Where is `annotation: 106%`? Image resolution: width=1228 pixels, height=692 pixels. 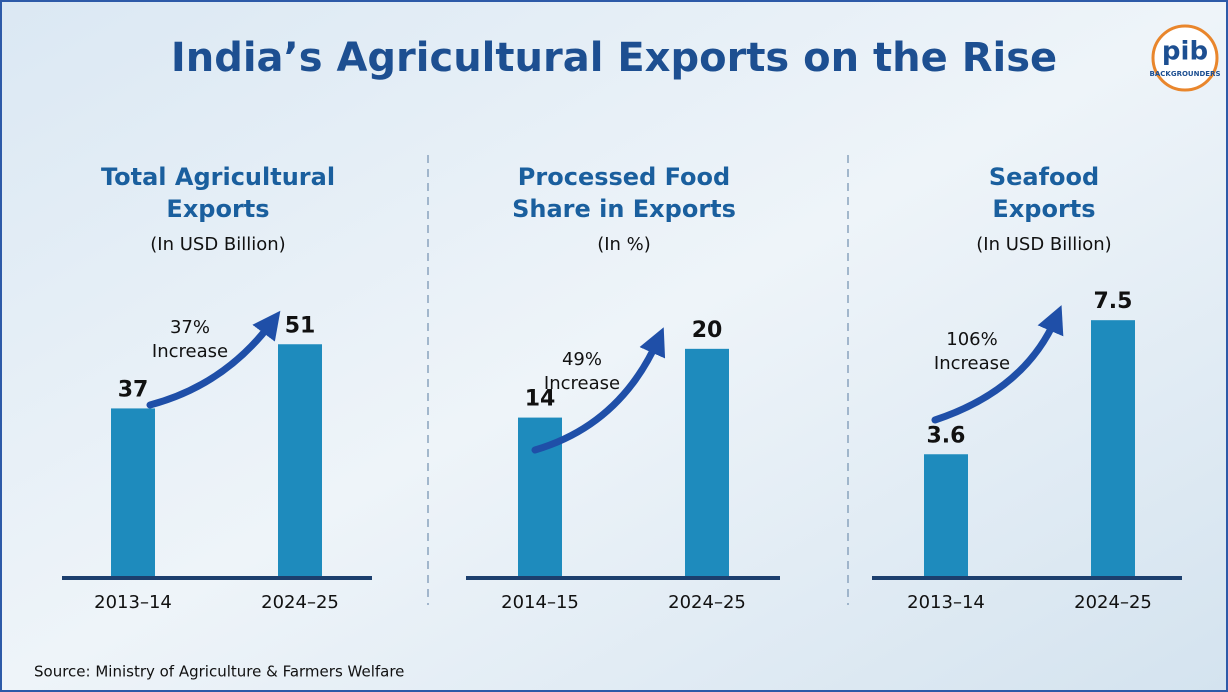 annotation: 106% is located at coordinates (971, 339).